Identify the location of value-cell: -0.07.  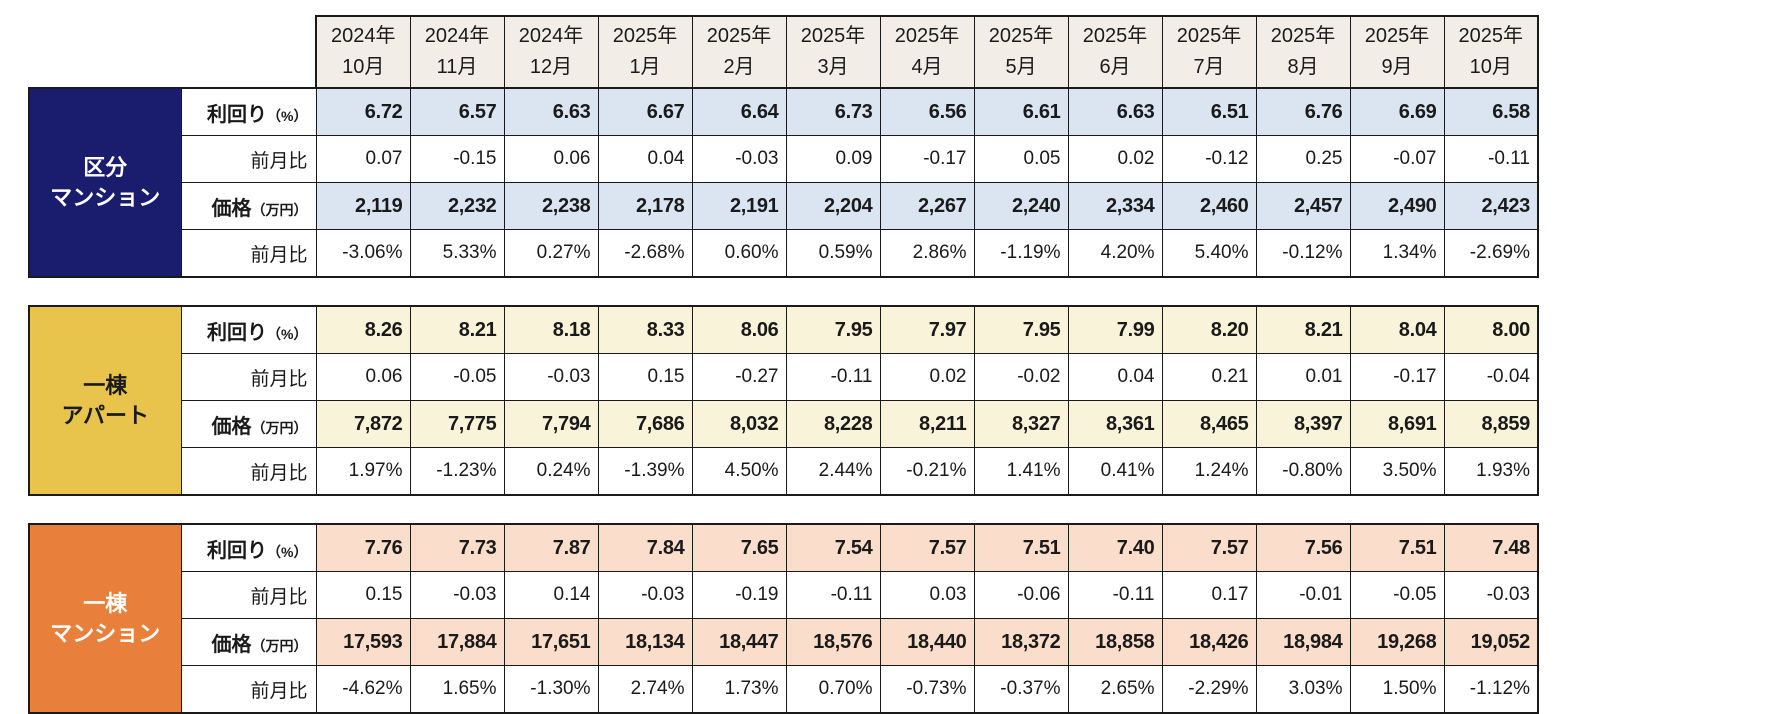
(1397, 159).